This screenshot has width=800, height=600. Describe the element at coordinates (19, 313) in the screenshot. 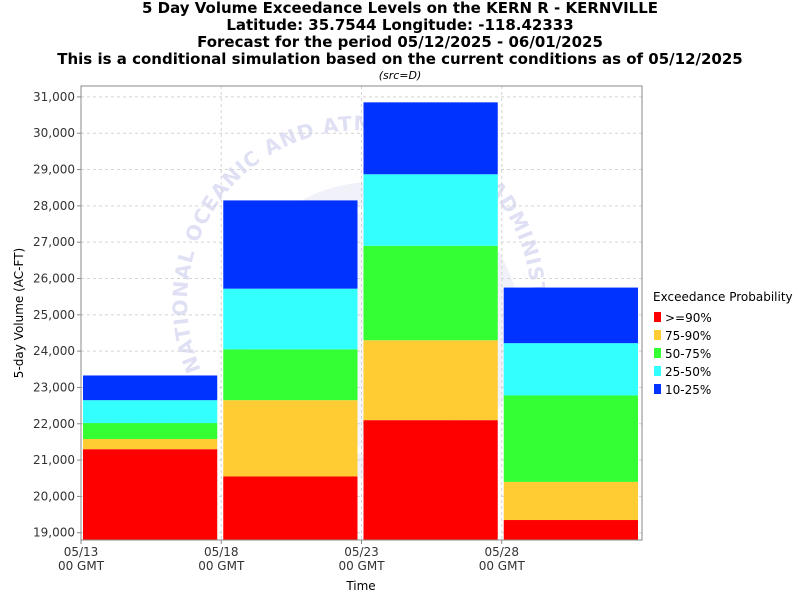

I see `y-axis-label: 5-day Volume (AC-FT)` at that location.